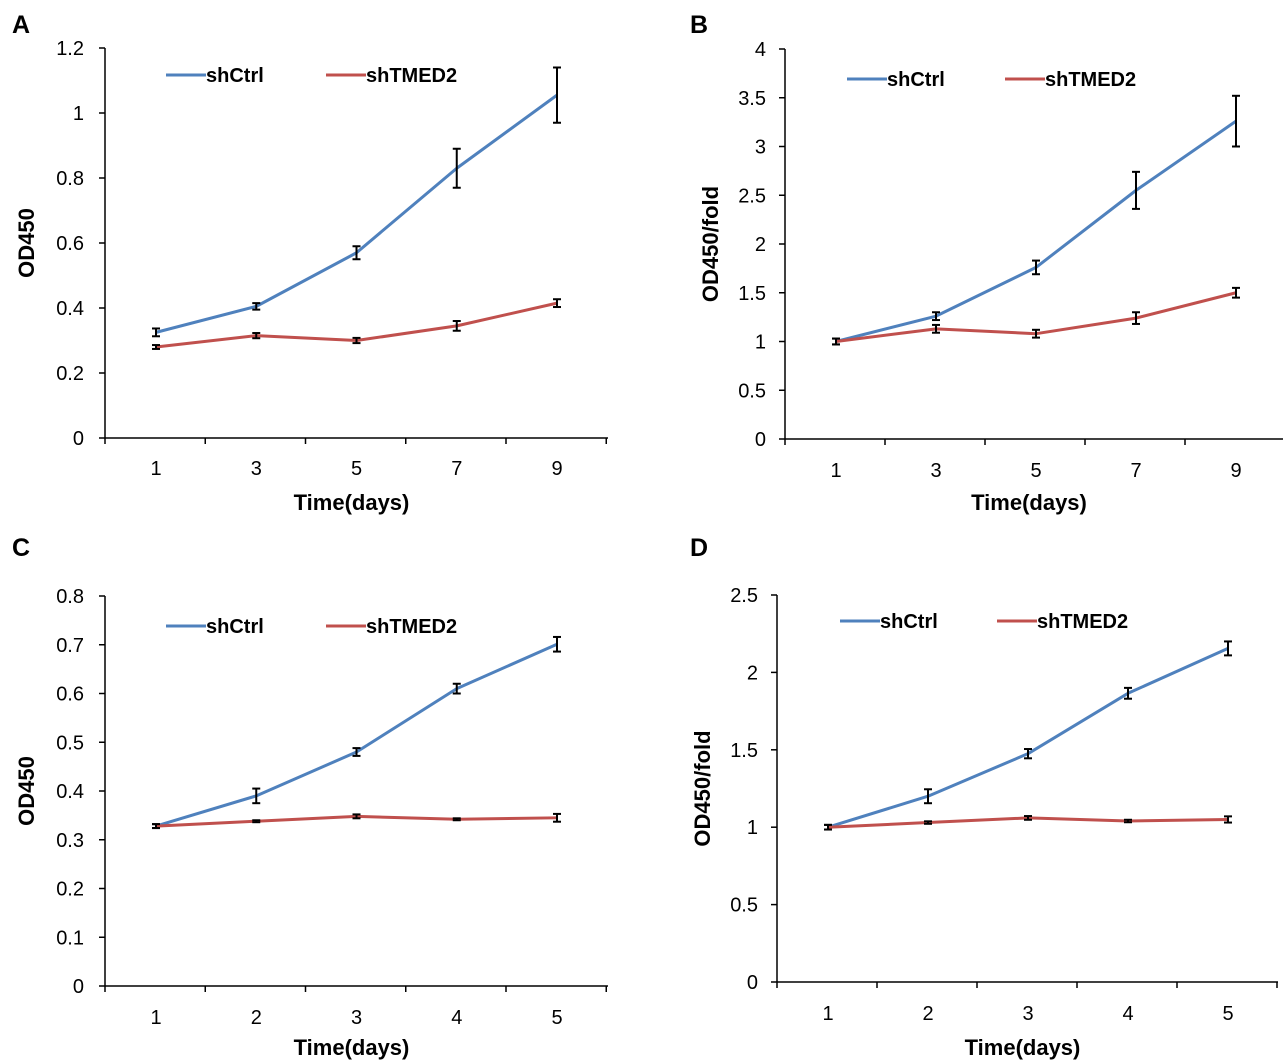  I want to click on y-tick-label: 0.6, so click(70, 244).